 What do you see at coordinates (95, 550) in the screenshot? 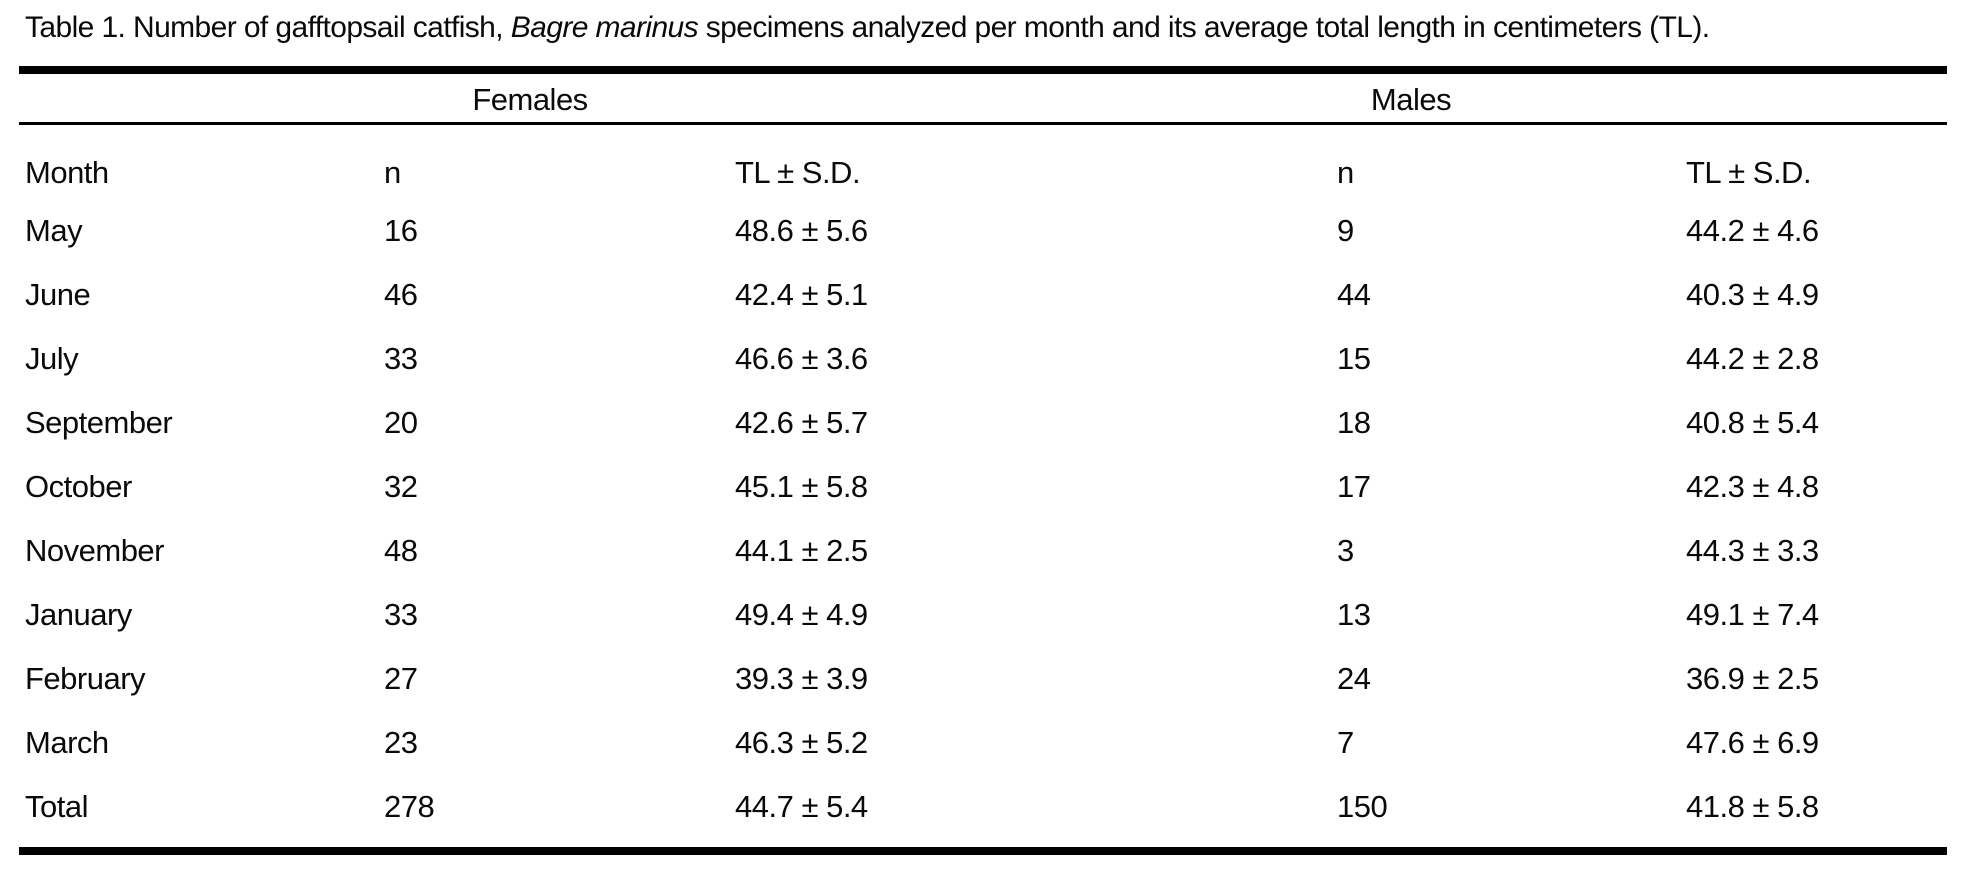
I see `cell-month: November` at bounding box center [95, 550].